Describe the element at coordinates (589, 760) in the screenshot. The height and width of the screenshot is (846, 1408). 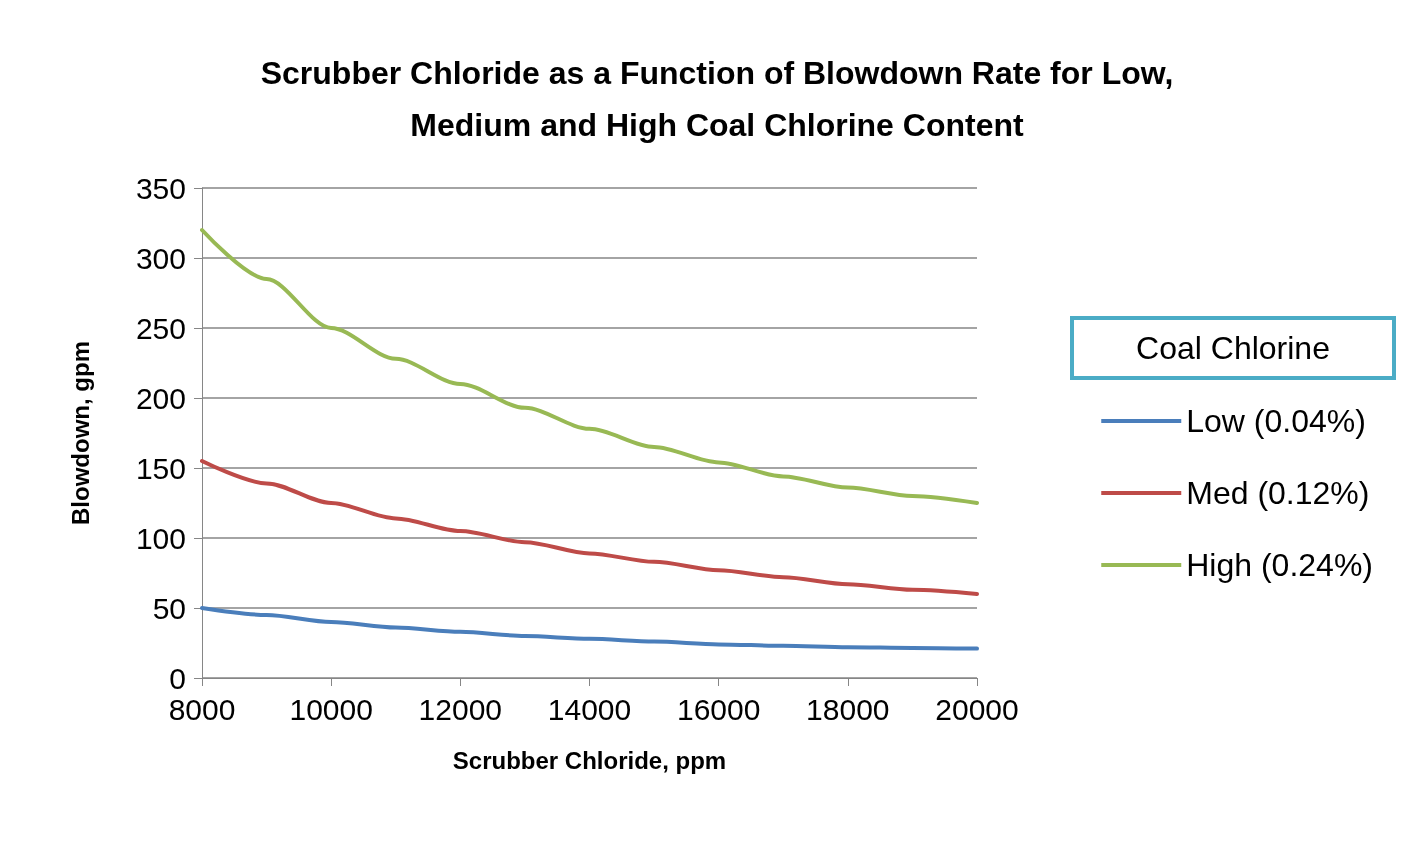
I see `x-axis-title: Scrubber Chloride, ppm` at that location.